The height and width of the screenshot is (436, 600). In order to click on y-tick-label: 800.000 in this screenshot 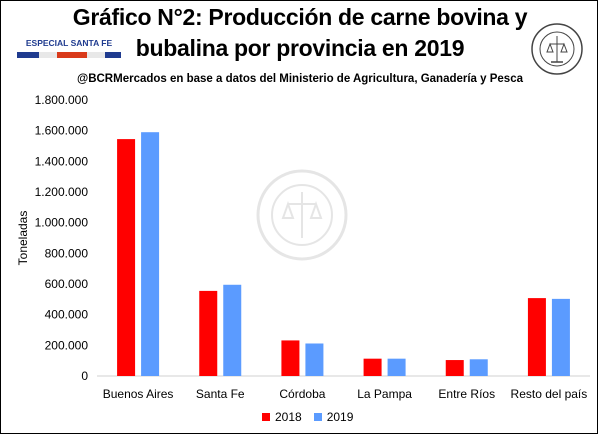, I will do `click(67, 253)`.